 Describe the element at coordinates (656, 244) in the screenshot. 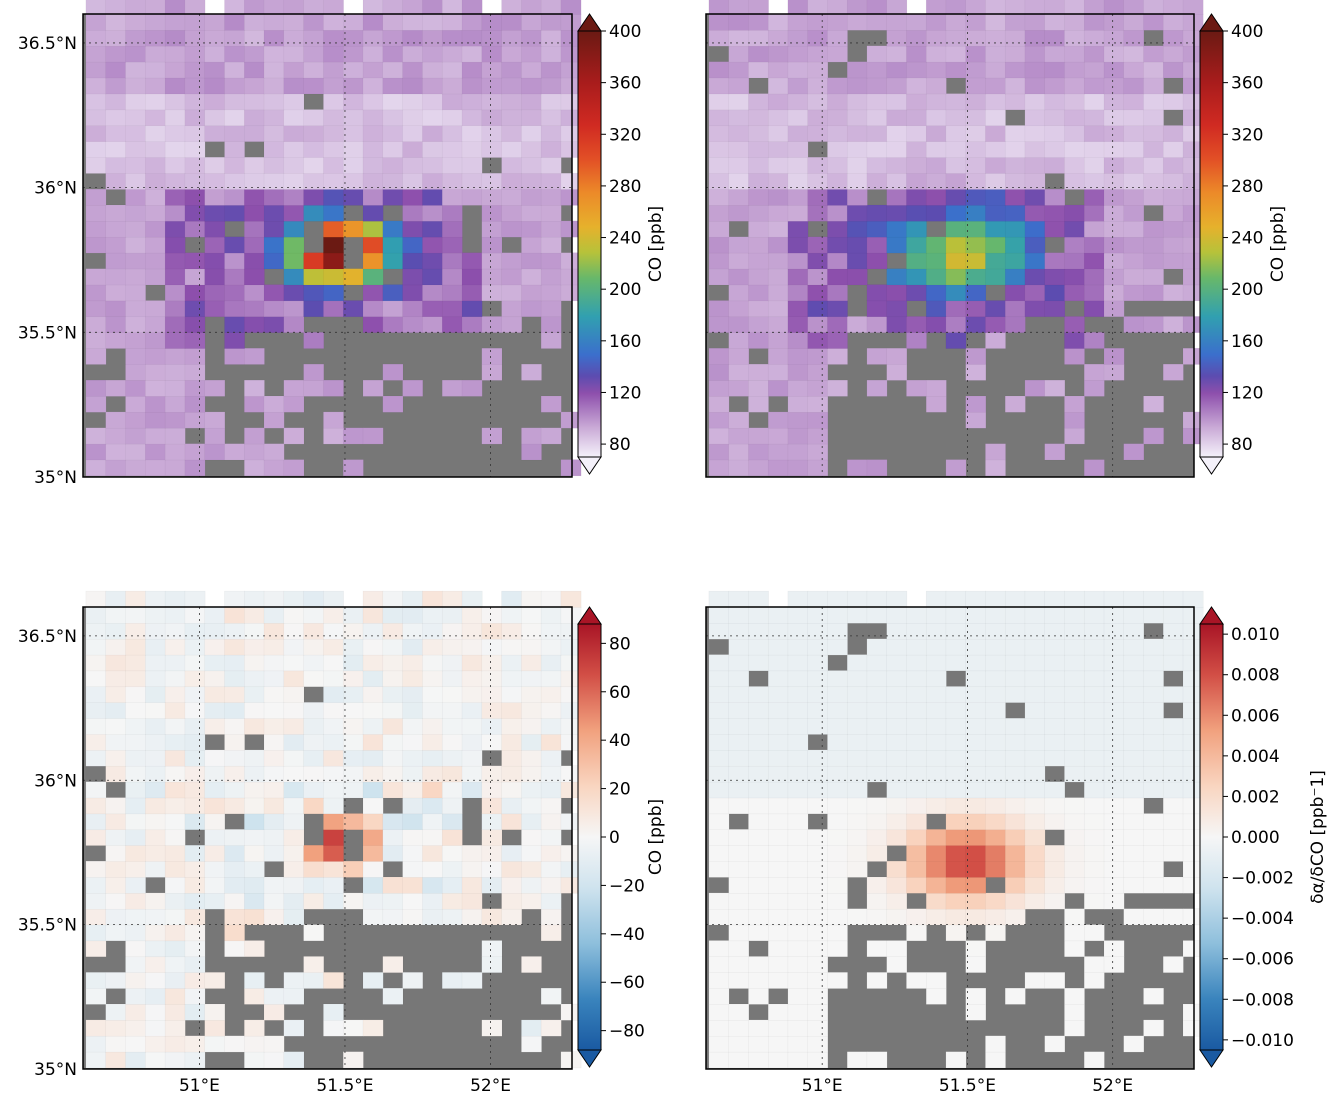

I see `colorbar-label: CO [ppb]` at that location.